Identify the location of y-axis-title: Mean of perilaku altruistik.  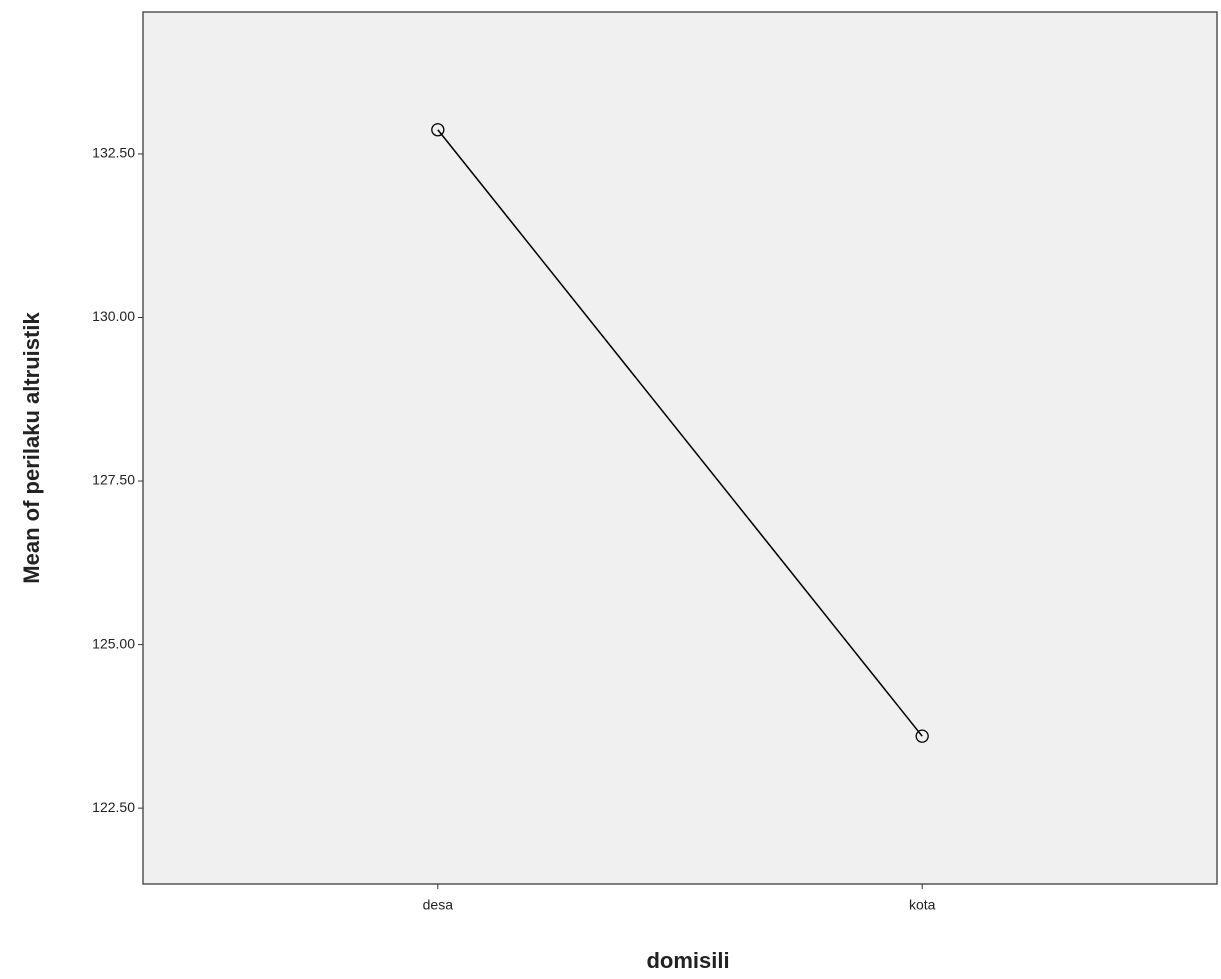
(31, 448).